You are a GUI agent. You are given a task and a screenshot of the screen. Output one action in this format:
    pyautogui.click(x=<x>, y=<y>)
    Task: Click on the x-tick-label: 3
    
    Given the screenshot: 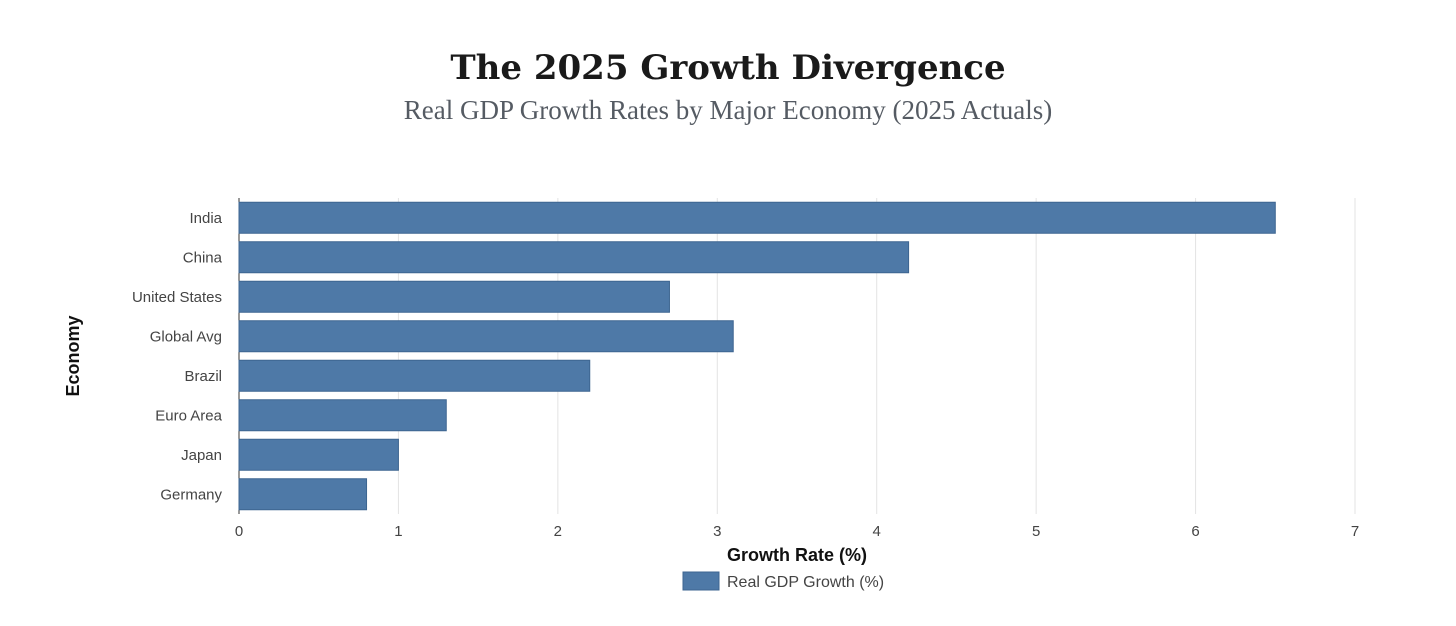 What is the action you would take?
    pyautogui.click(x=717, y=531)
    